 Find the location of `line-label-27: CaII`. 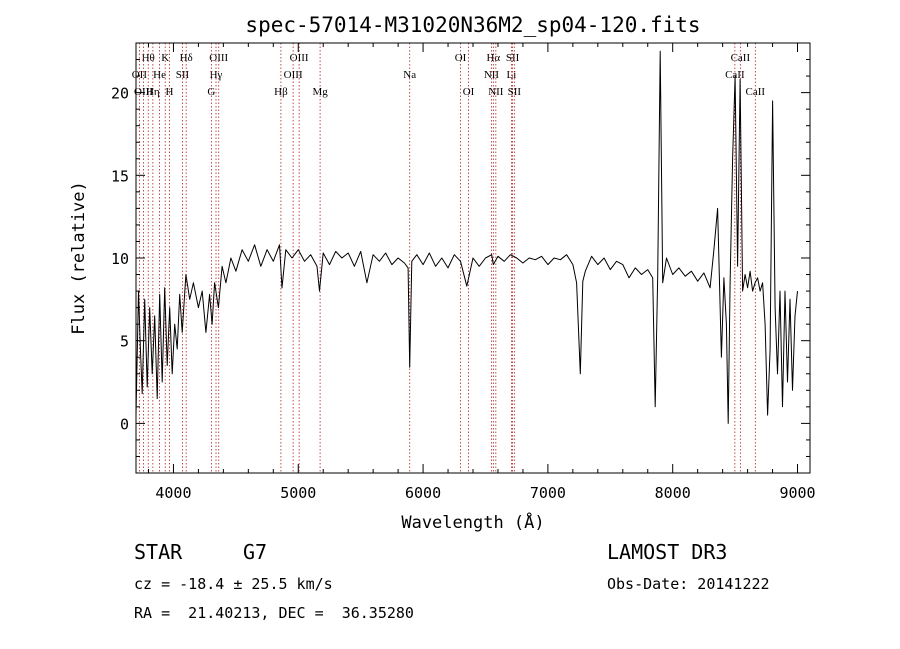

line-label-27: CaII is located at coordinates (756, 92).